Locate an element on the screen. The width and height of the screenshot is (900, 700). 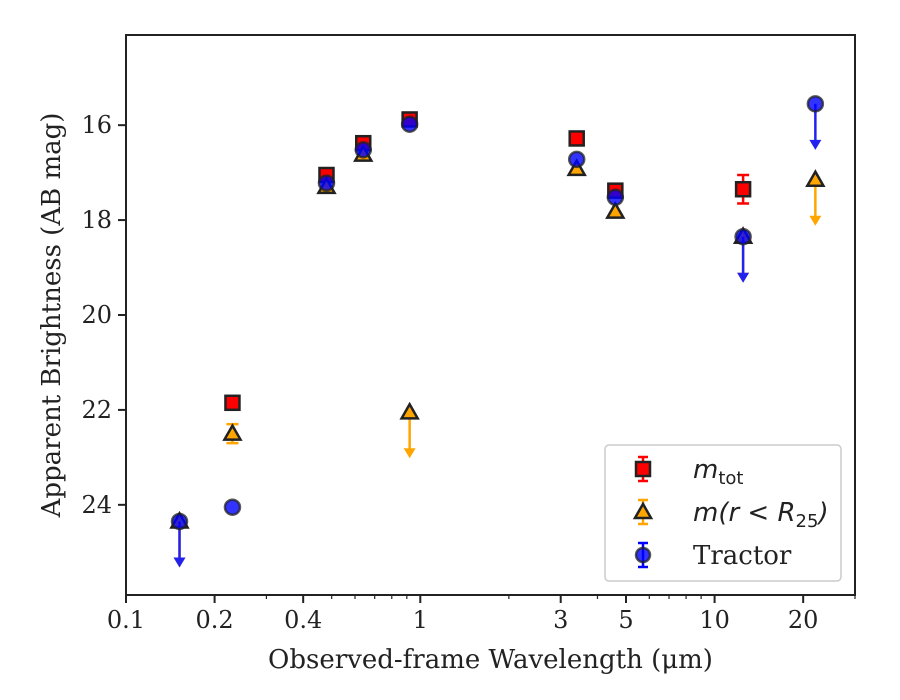
x-tick-label: 1 is located at coordinates (420, 620).